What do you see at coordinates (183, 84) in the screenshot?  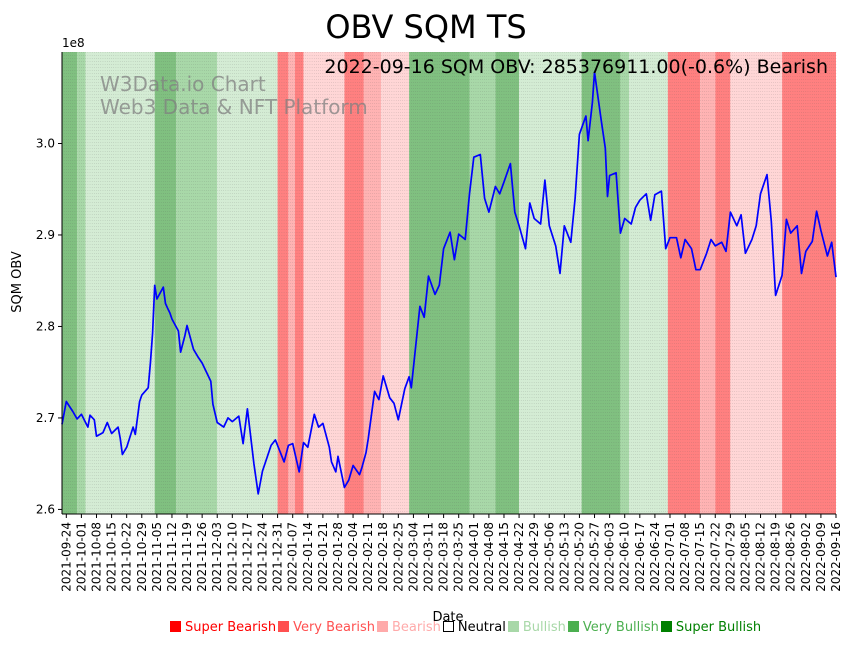 I see `watermark-line-1: W3Data.io Chart` at bounding box center [183, 84].